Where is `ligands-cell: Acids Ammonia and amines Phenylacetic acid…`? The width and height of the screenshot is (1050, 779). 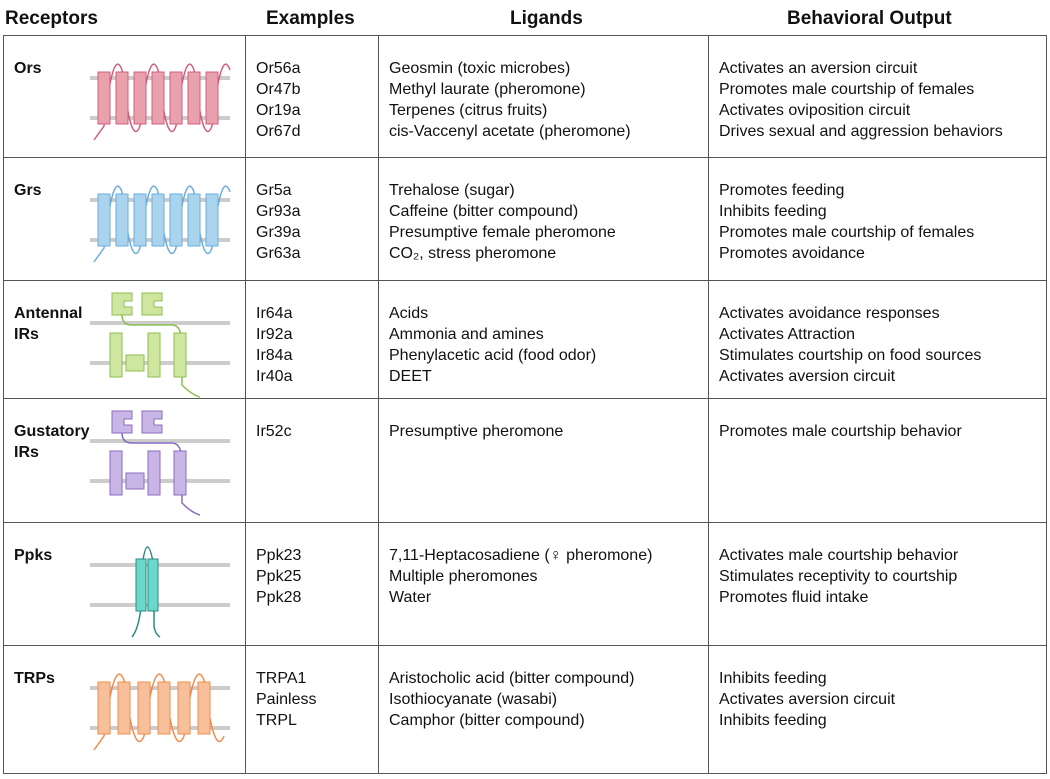
ligands-cell: Acids Ammonia and amines Phenylacetic acid… is located at coordinates (543, 339).